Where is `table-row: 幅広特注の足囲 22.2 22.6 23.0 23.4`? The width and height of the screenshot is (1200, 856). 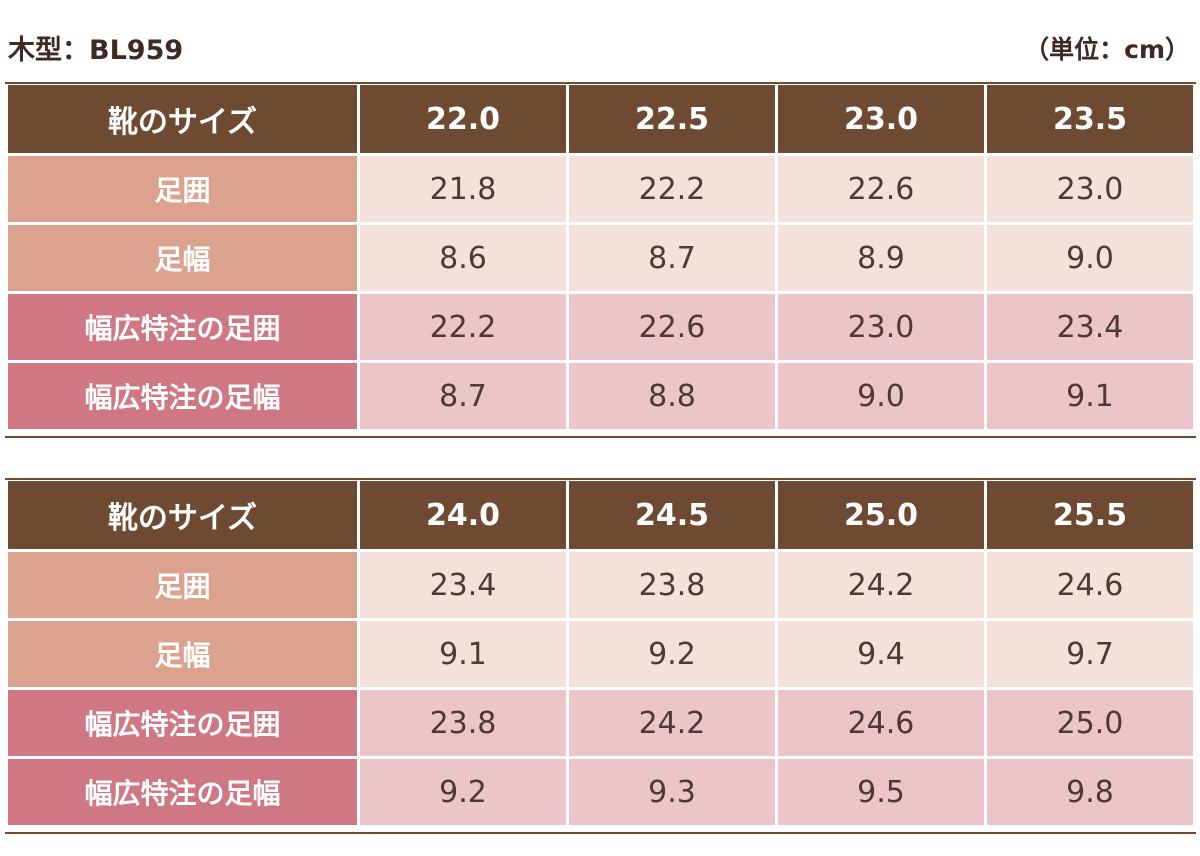 table-row: 幅広特注の足囲 22.2 22.6 23.0 23.4 is located at coordinates (600, 327).